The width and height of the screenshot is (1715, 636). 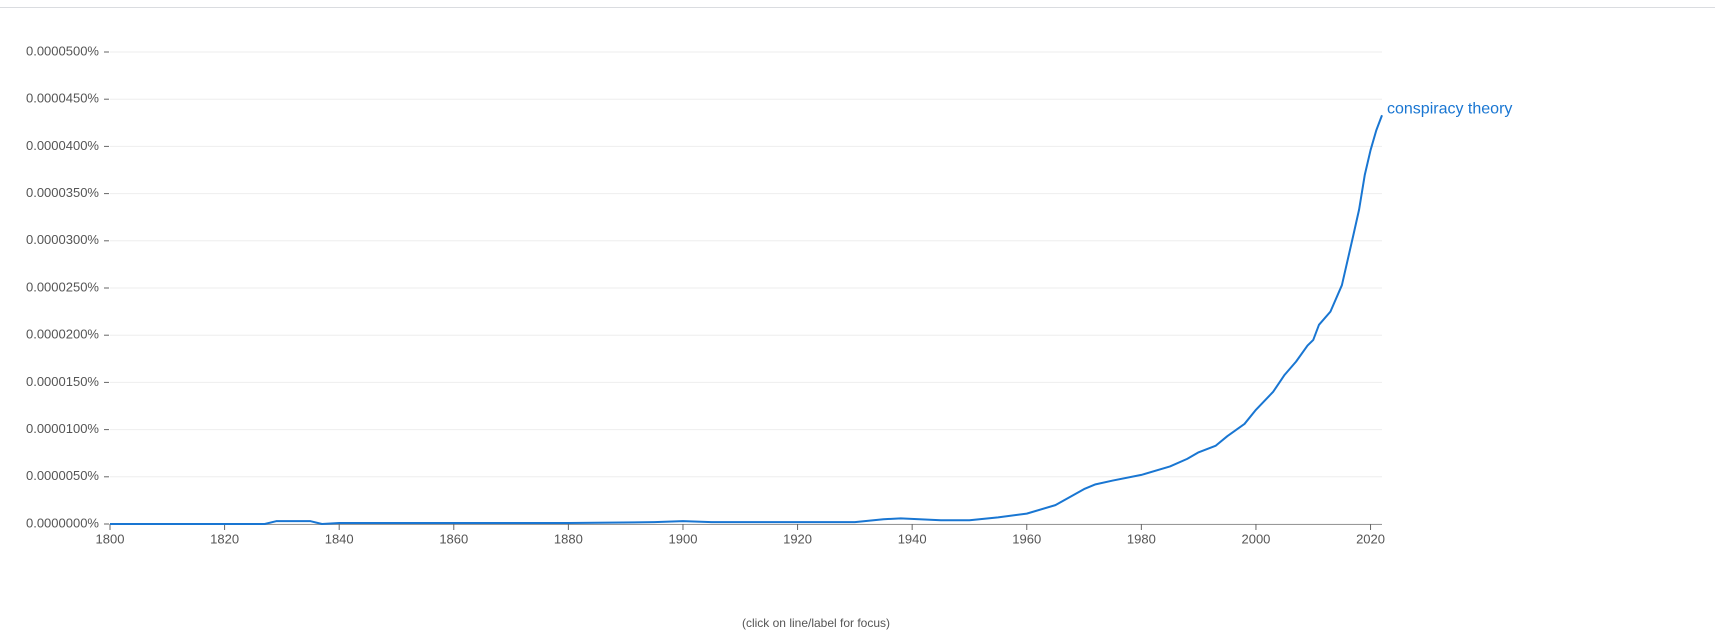 What do you see at coordinates (683, 538) in the screenshot?
I see `x-tick-label: 1900` at bounding box center [683, 538].